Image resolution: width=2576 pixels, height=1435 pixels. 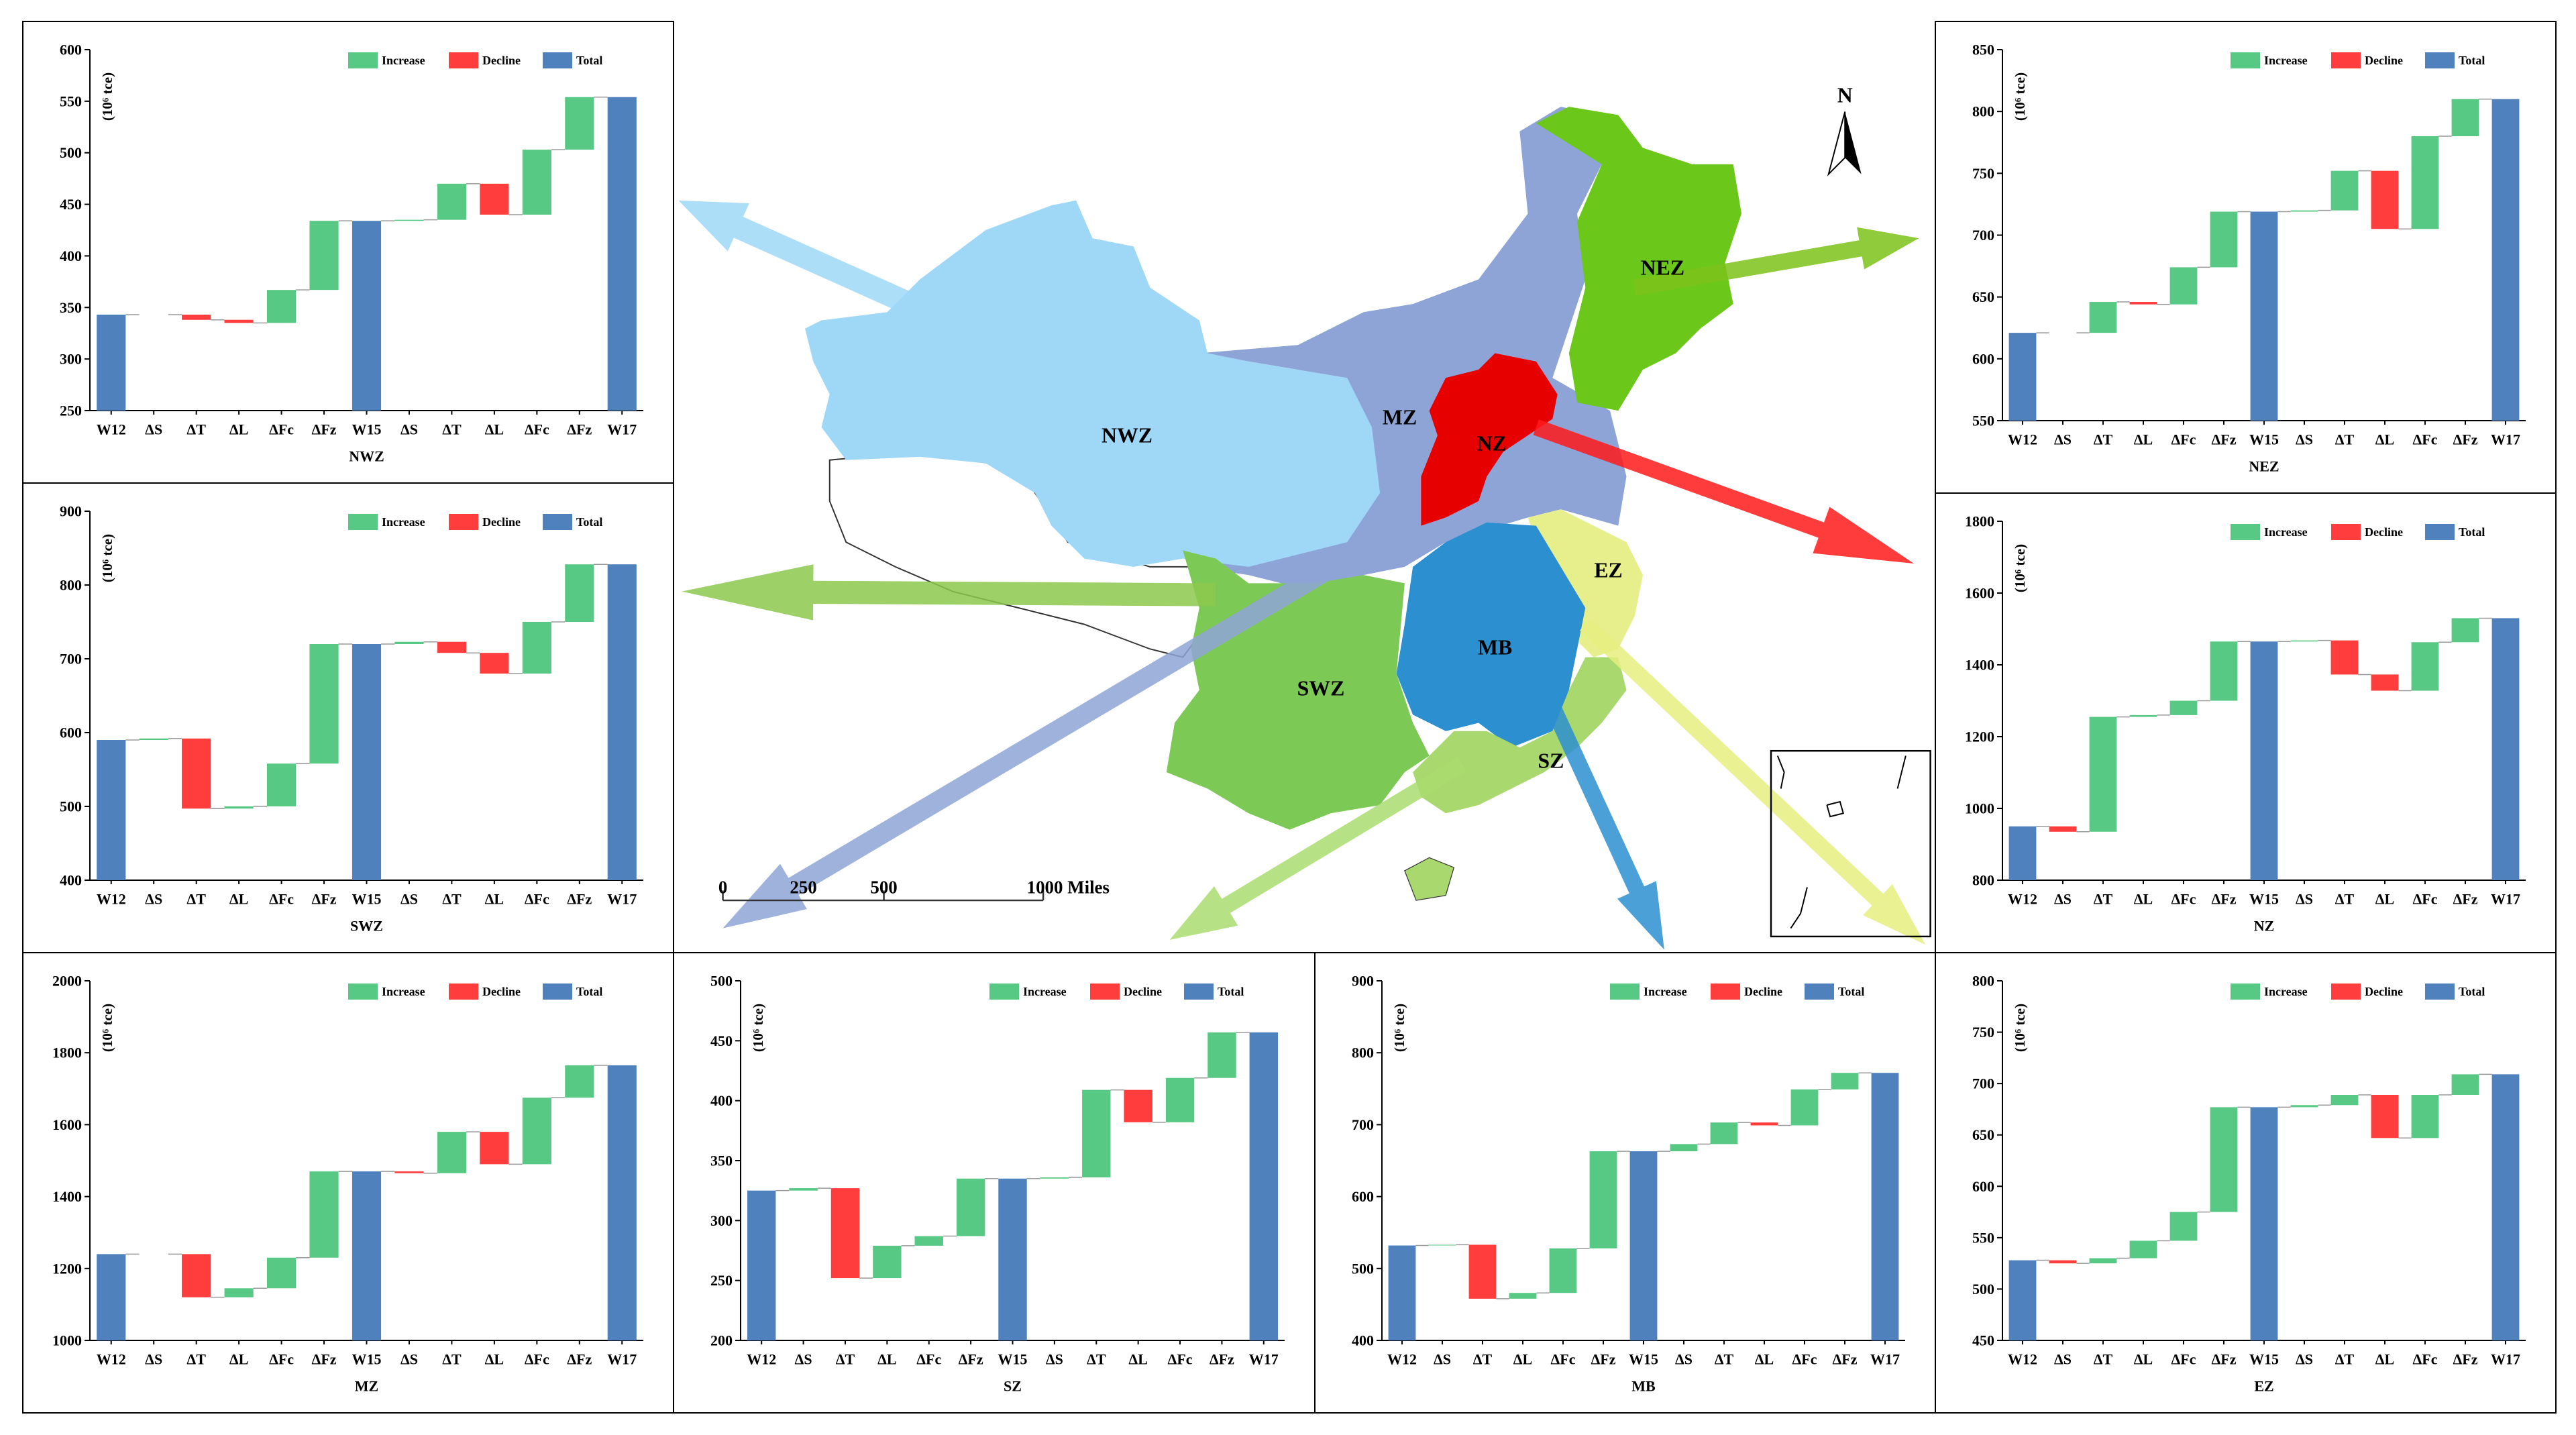 I want to click on y-tick-label: 550, so click(x=71, y=101).